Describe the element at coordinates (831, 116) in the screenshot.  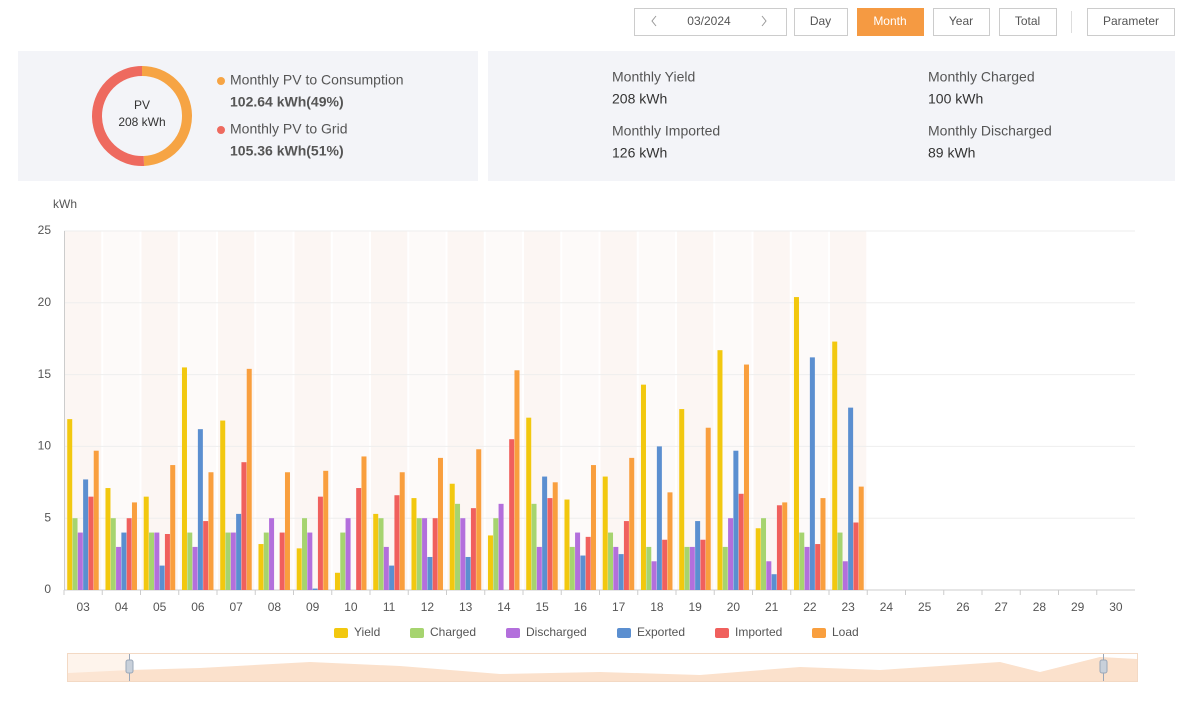
I see `stats-card` at that location.